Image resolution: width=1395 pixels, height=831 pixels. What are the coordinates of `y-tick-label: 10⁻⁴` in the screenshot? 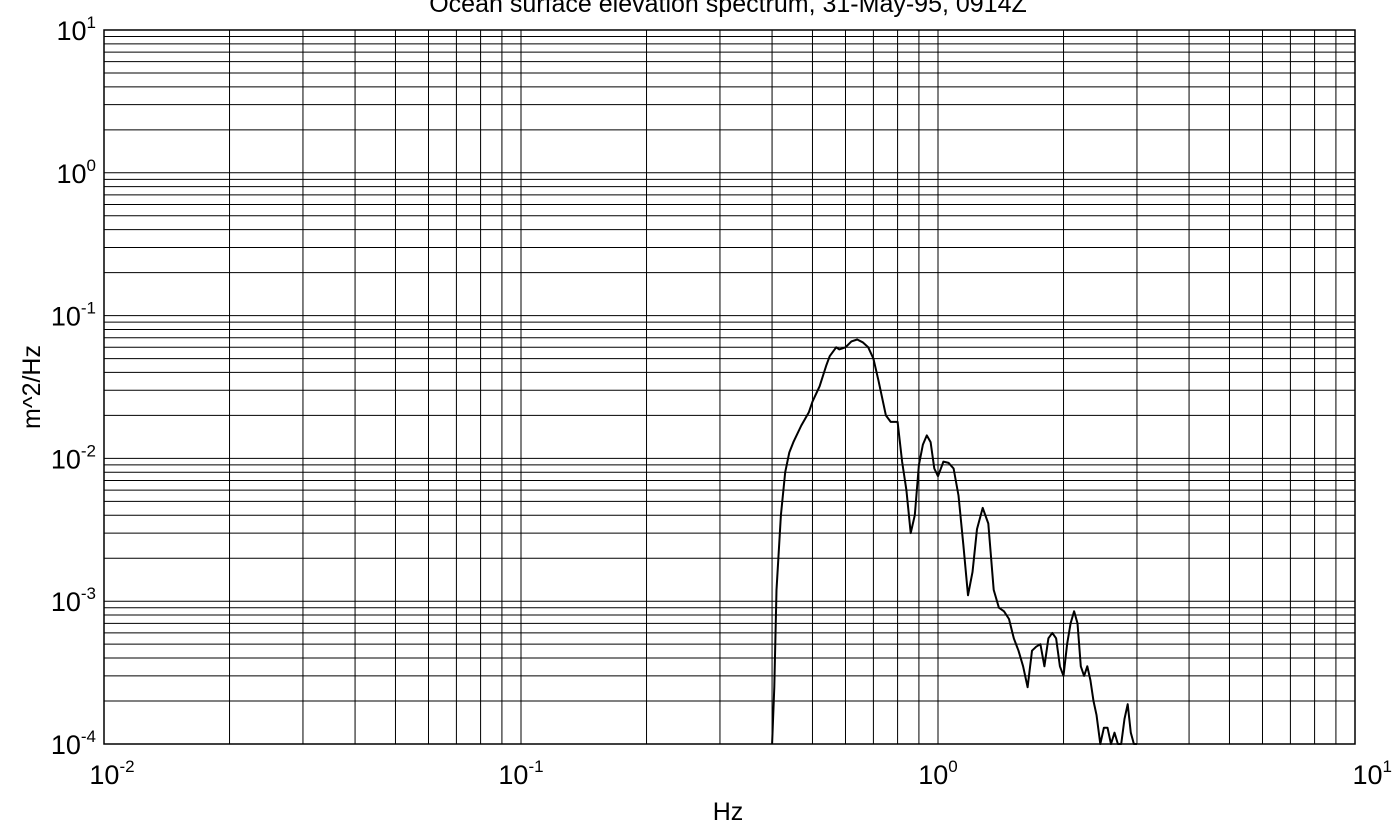 It's located at (73, 743).